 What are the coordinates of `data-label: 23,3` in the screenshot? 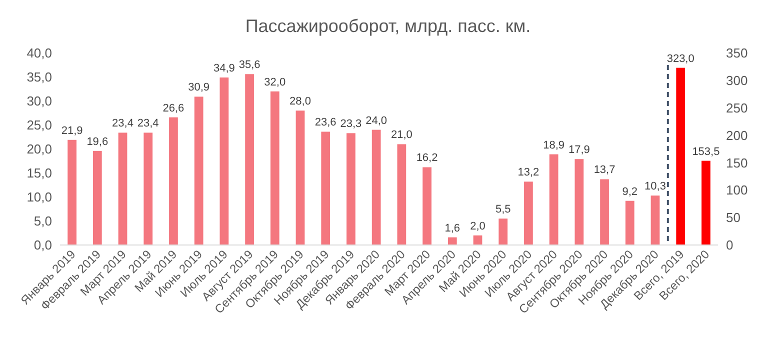 It's located at (351, 124).